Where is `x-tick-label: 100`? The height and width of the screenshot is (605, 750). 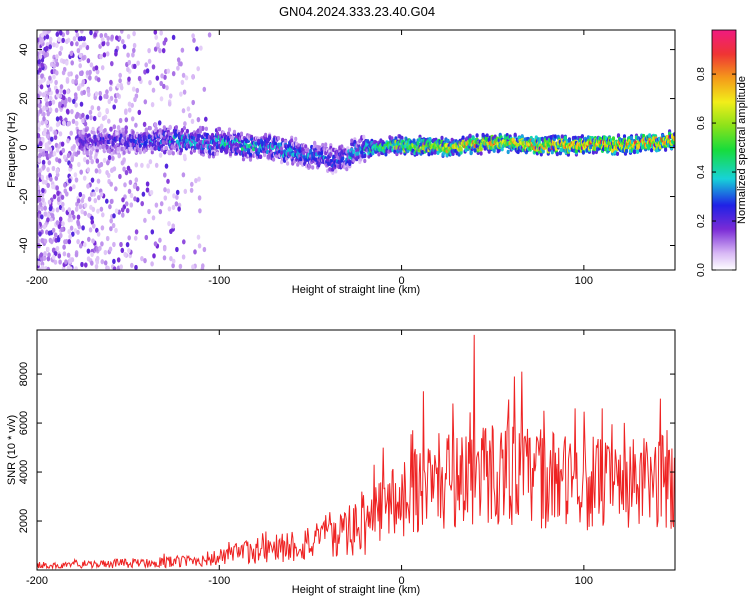
x-tick-label: 100 is located at coordinates (584, 281).